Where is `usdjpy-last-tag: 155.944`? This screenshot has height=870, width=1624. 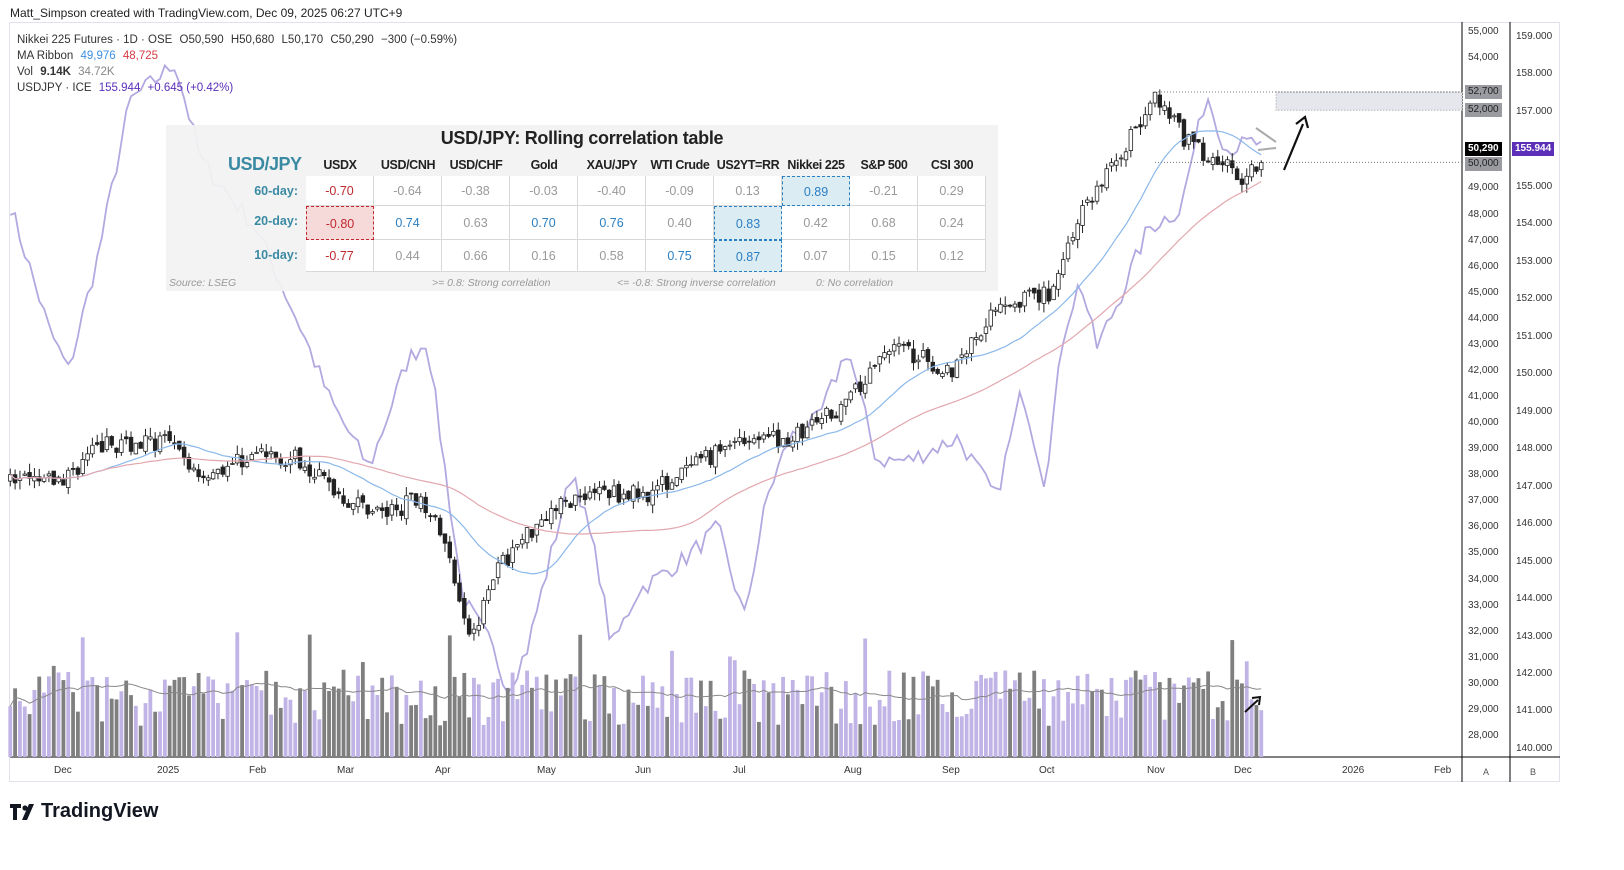 usdjpy-last-tag: 155.944 is located at coordinates (1533, 149).